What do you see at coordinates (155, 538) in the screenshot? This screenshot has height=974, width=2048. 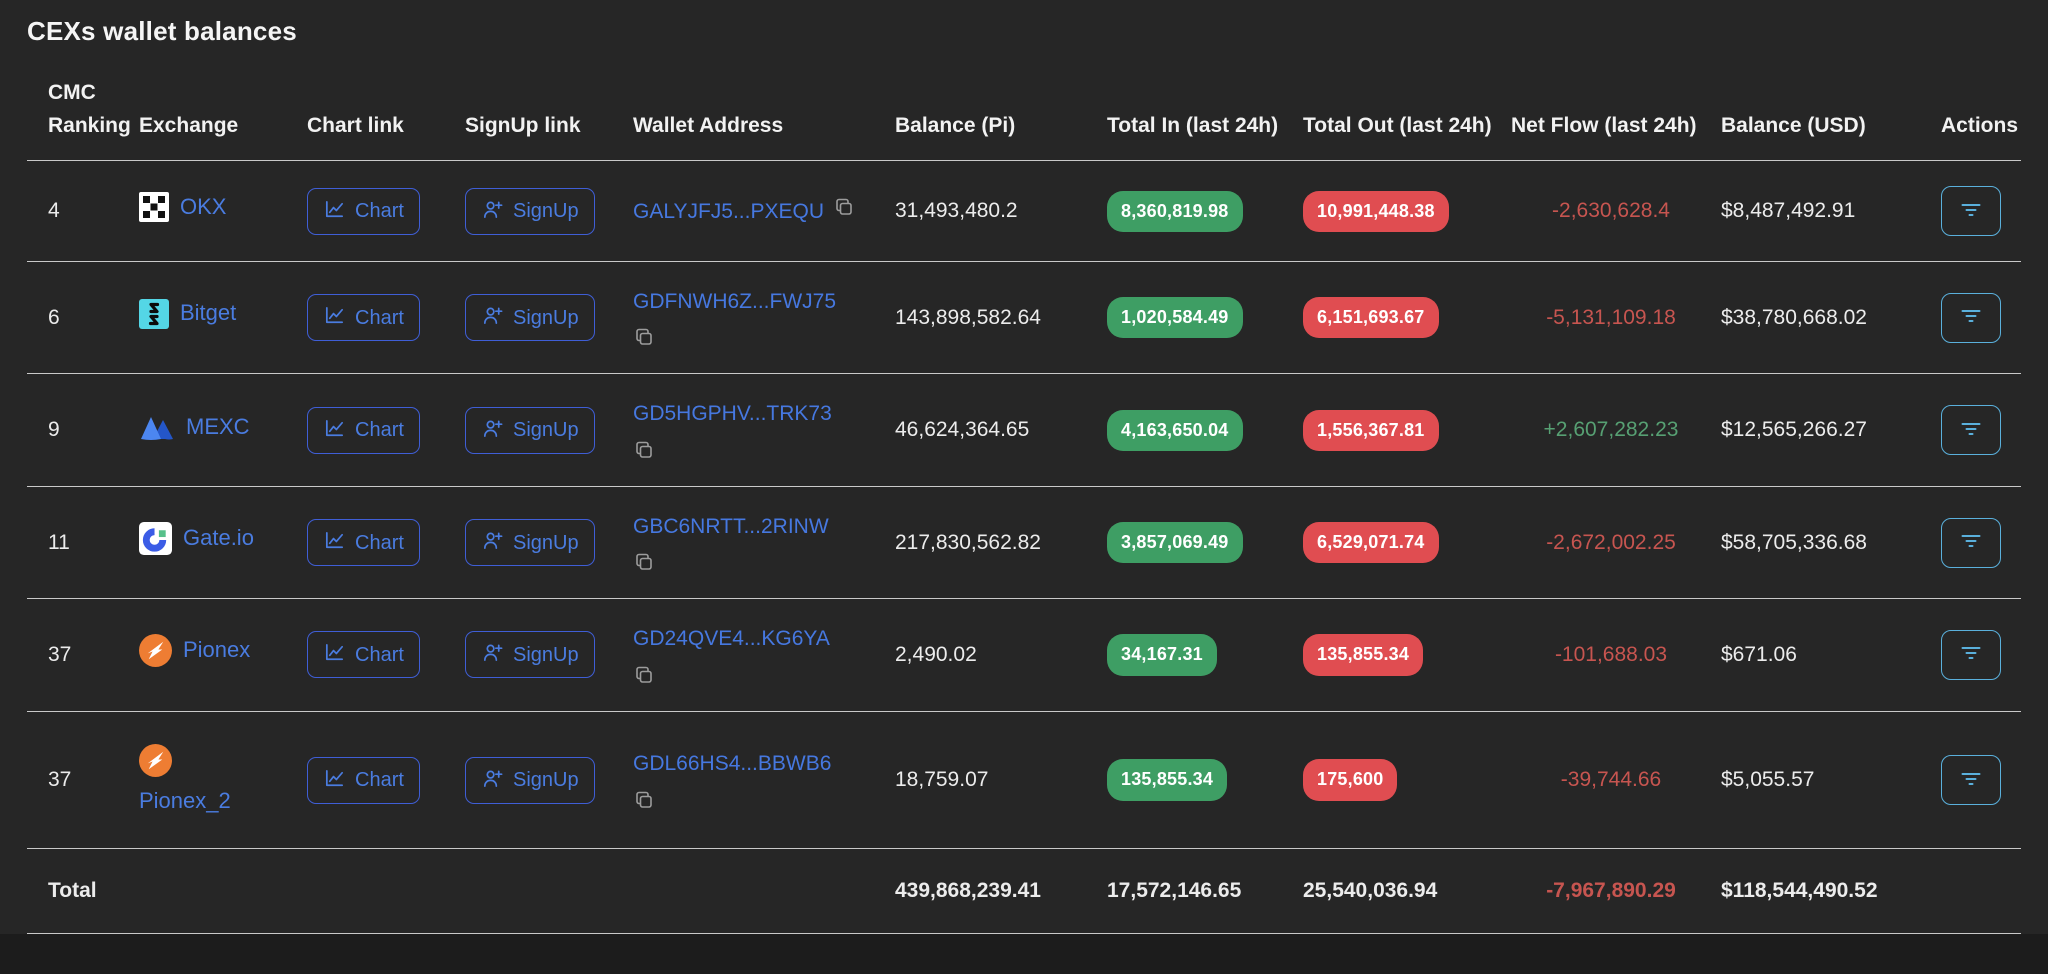 I see `gateio-logo-icon` at bounding box center [155, 538].